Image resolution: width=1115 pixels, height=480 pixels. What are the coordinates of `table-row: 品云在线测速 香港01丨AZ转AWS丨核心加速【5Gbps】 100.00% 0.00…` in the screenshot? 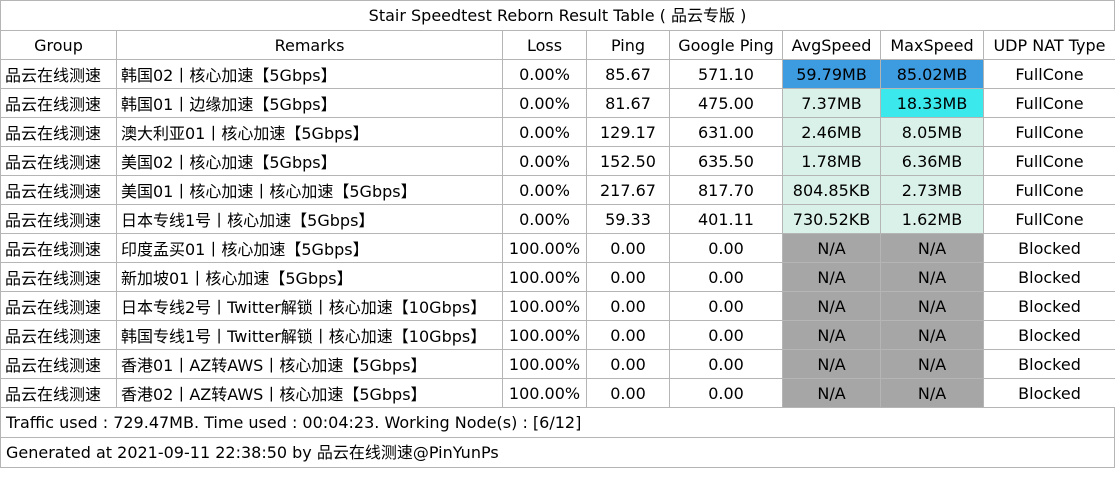 It's located at (557, 364).